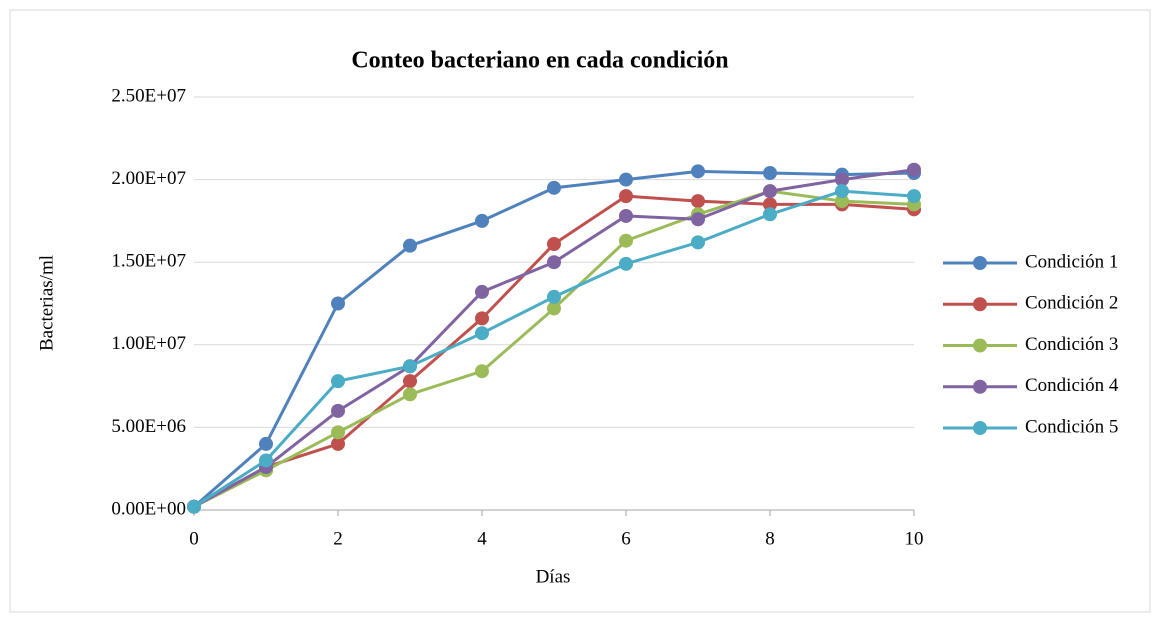 This screenshot has width=1155, height=617. What do you see at coordinates (770, 538) in the screenshot?
I see `x-tick-label: 8` at bounding box center [770, 538].